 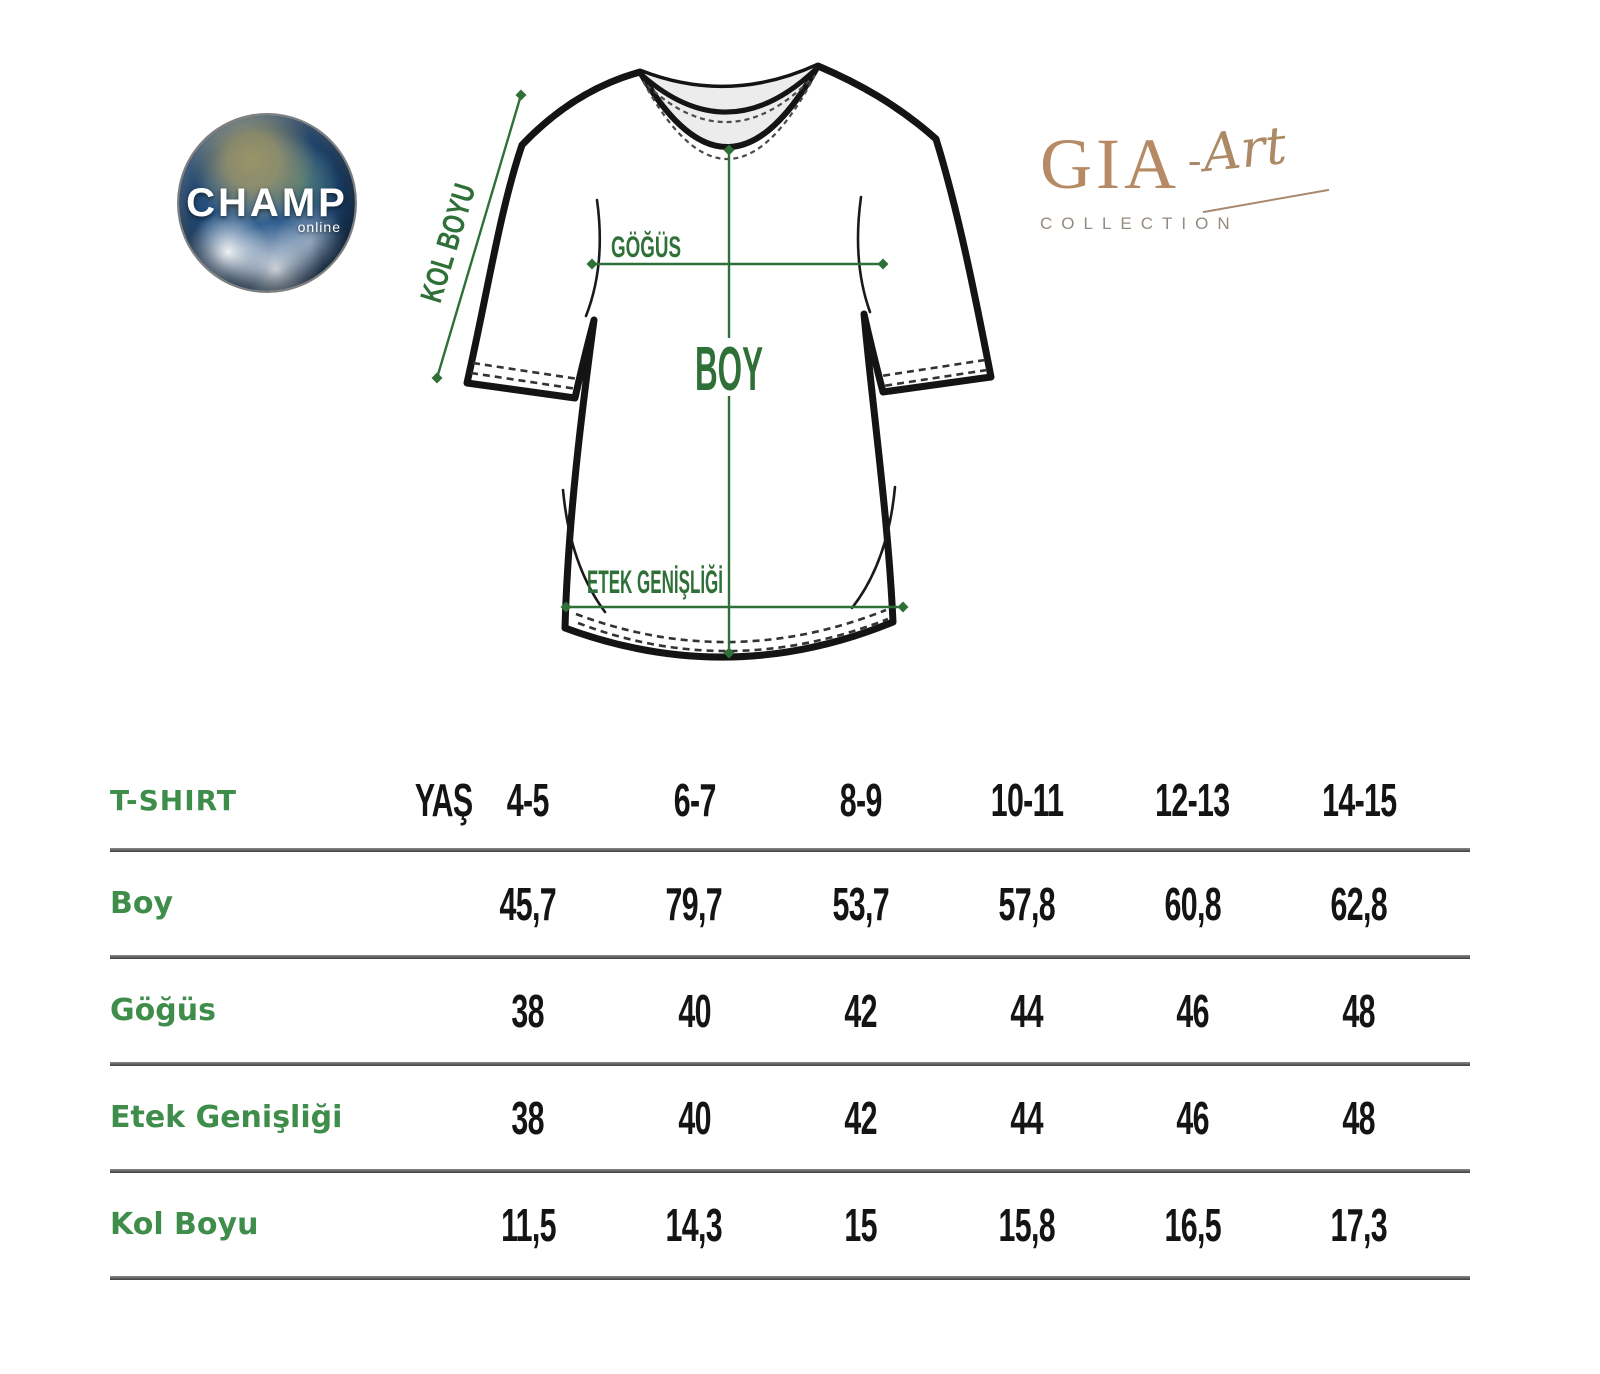 I want to click on age-header: YAŞ, so click(x=443, y=800).